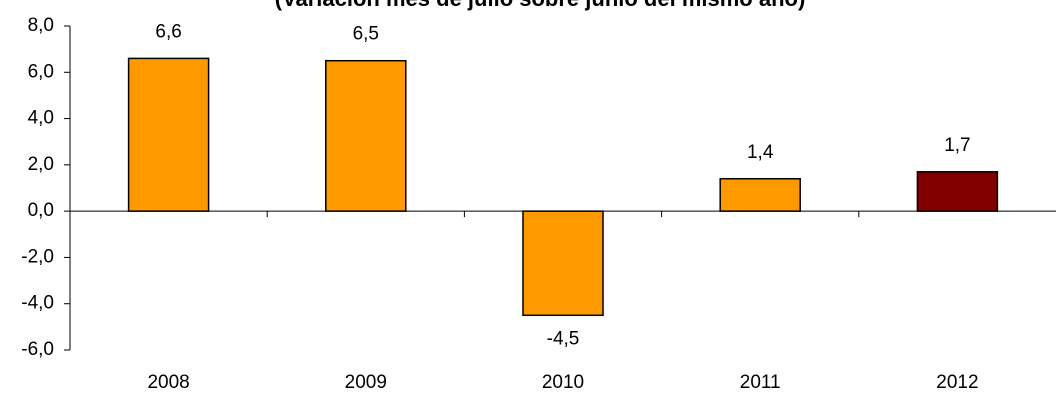  Describe the element at coordinates (41, 210) in the screenshot. I see `y-tick-label: 0,0` at that location.